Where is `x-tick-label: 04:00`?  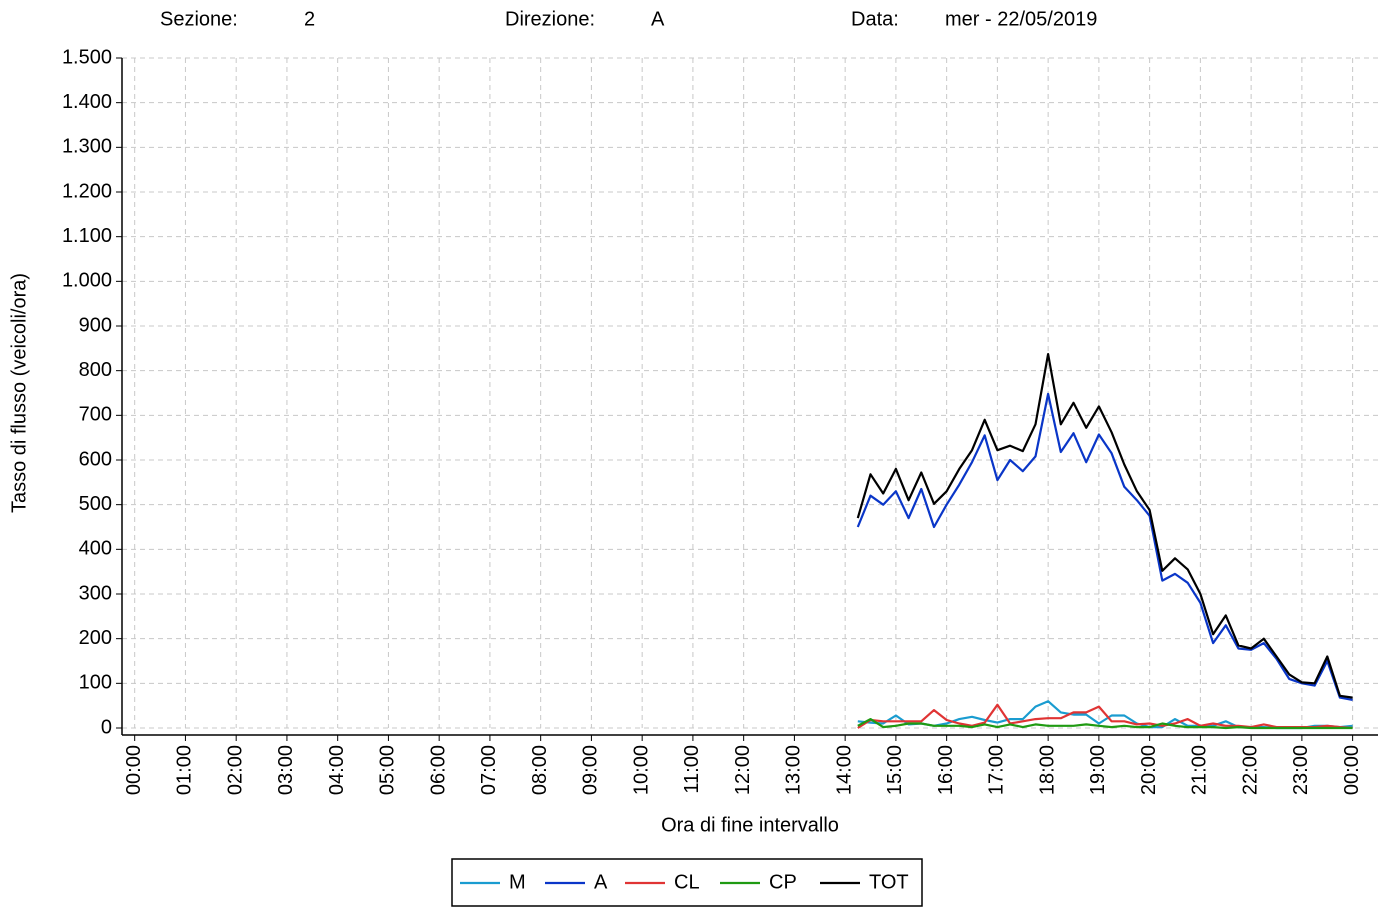 x-tick-label: 04:00 is located at coordinates (337, 770).